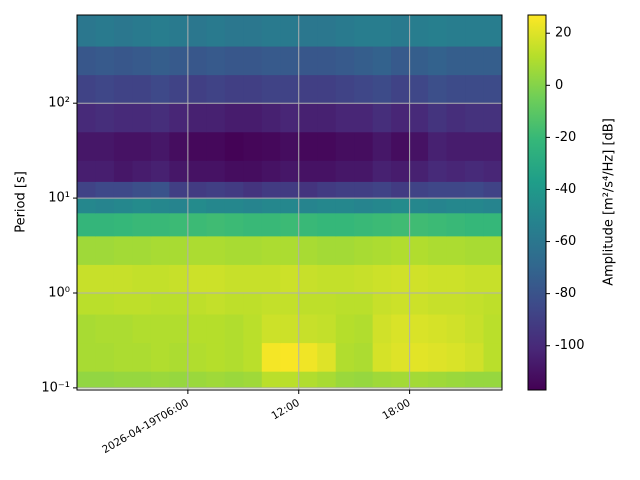 The width and height of the screenshot is (640, 480). I want to click on x-tick-label: 12:00, so click(286, 410).